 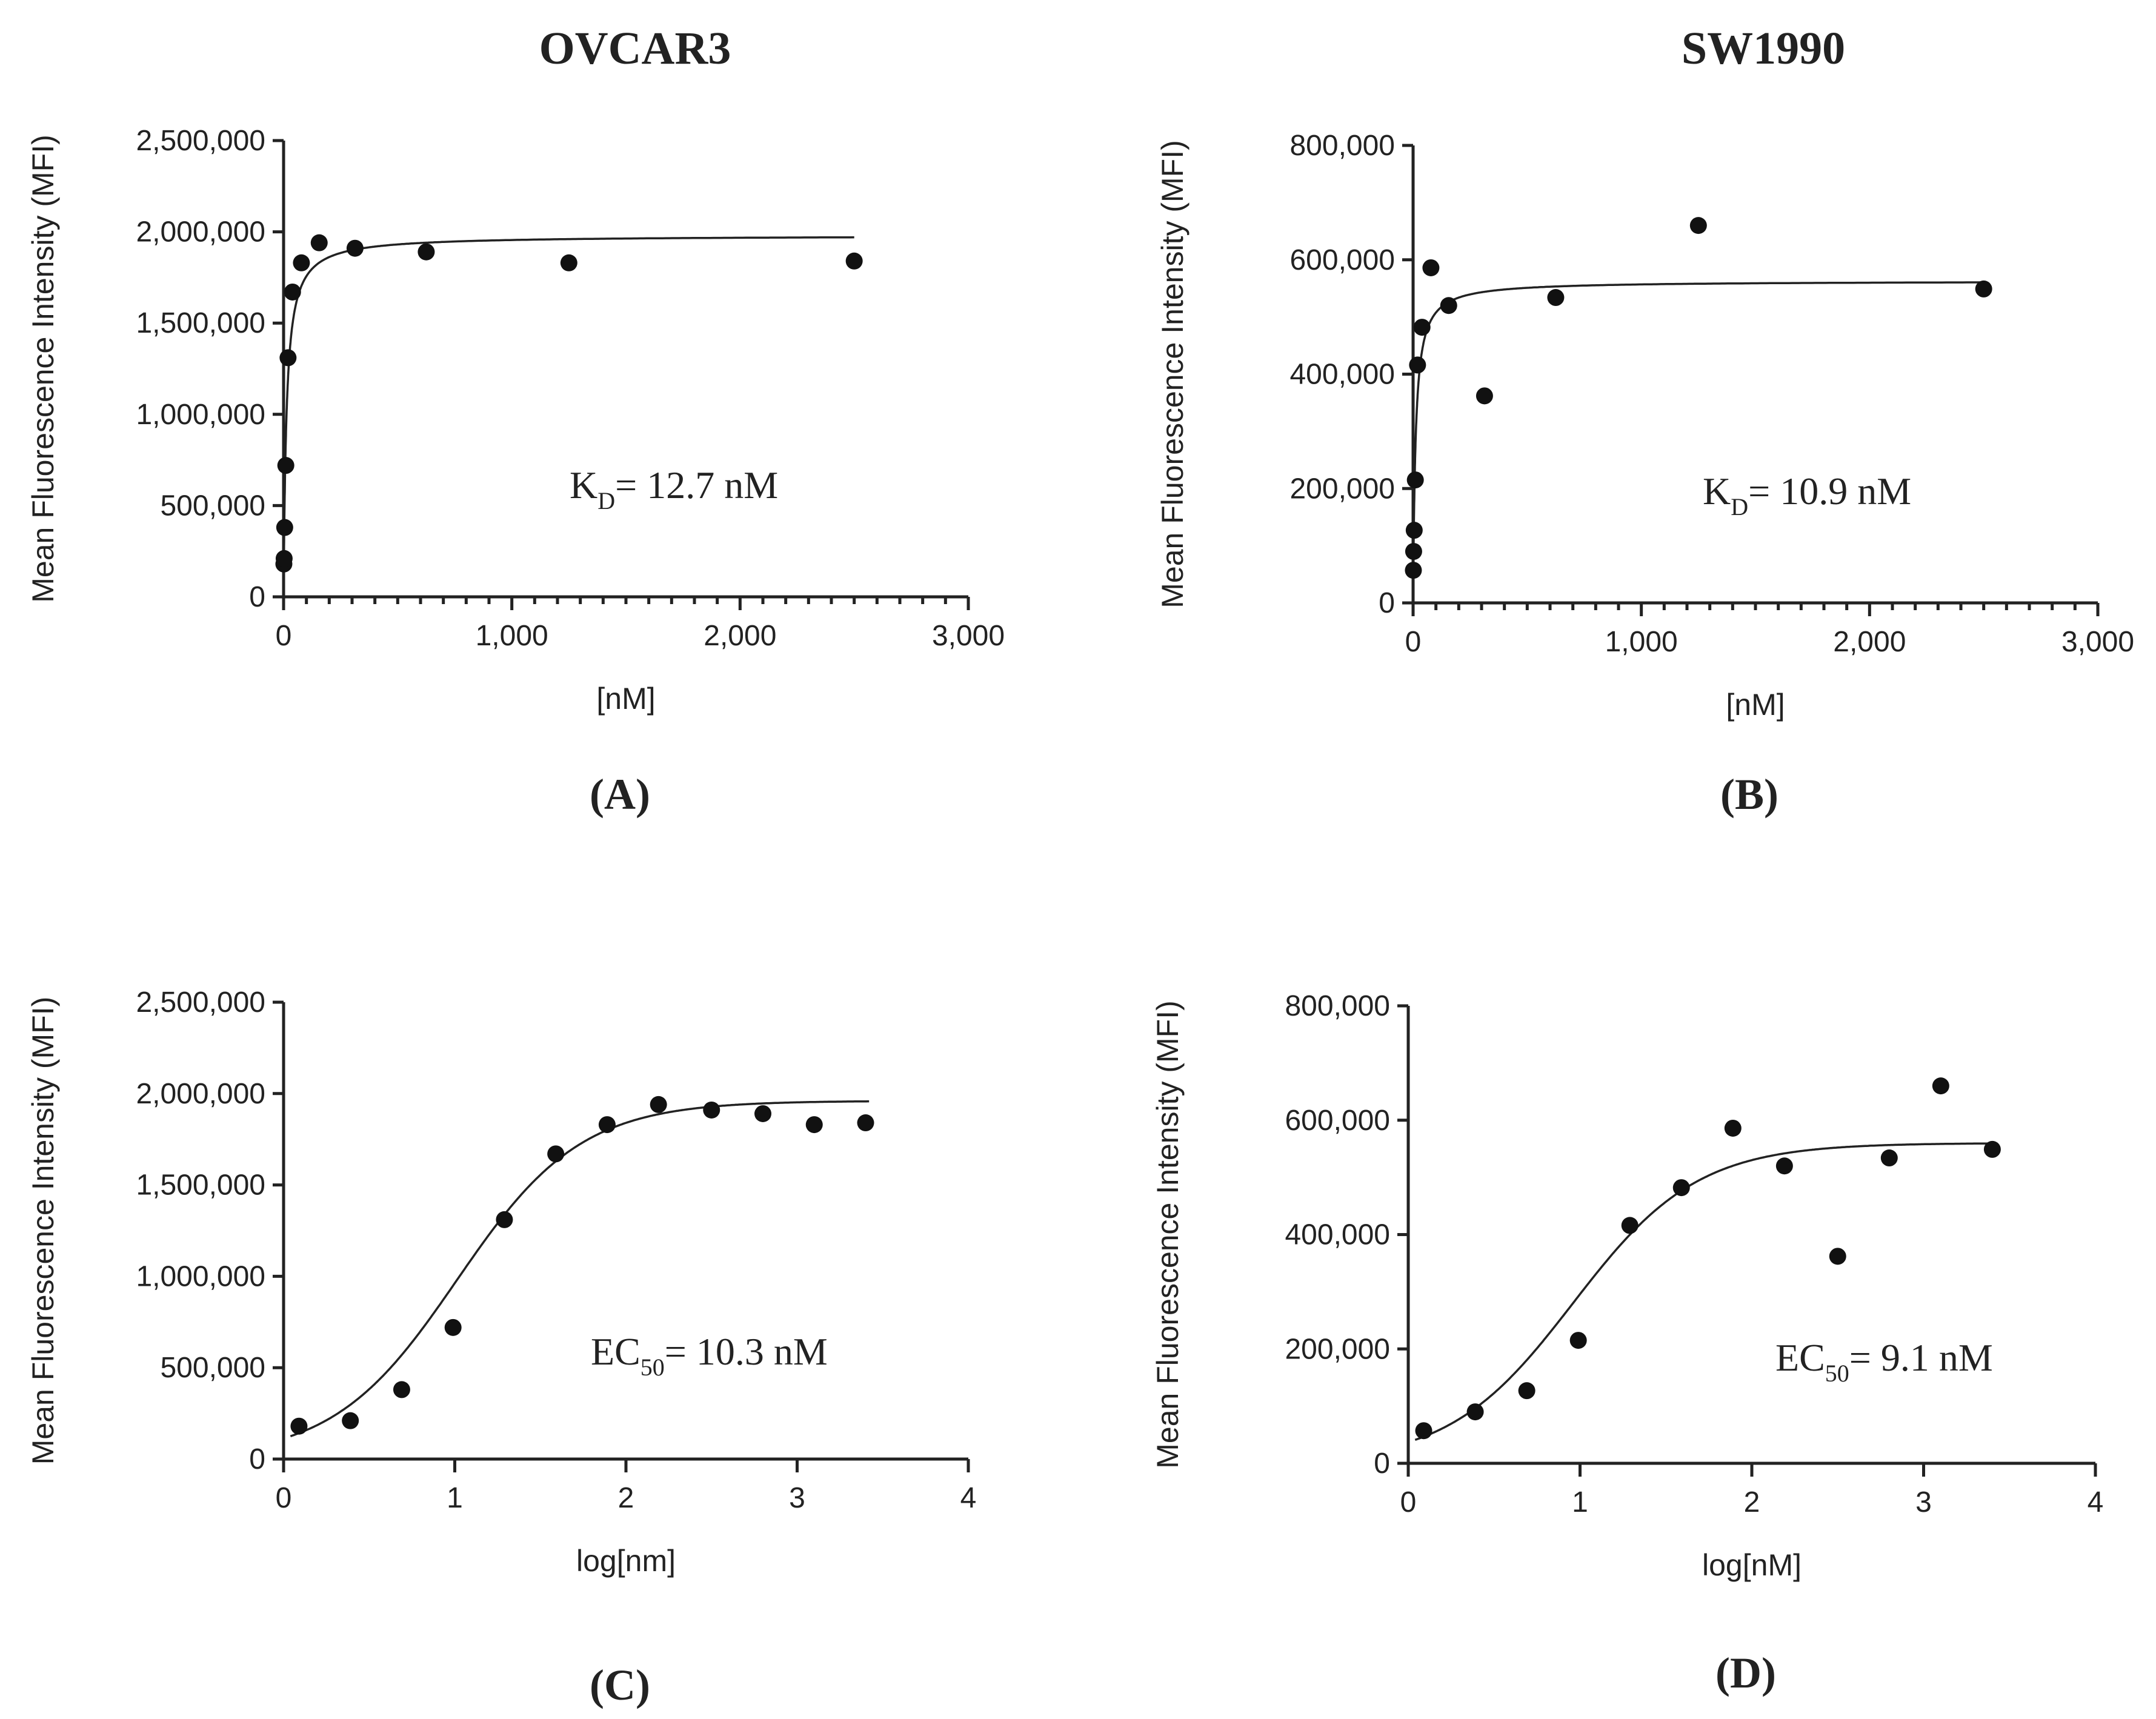 I want to click on panel-label: (B), so click(x=1749, y=794).